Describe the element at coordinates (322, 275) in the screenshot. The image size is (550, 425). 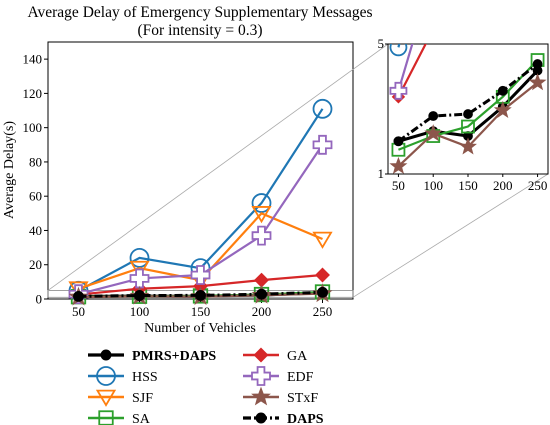
I see `data-point-ga` at that location.